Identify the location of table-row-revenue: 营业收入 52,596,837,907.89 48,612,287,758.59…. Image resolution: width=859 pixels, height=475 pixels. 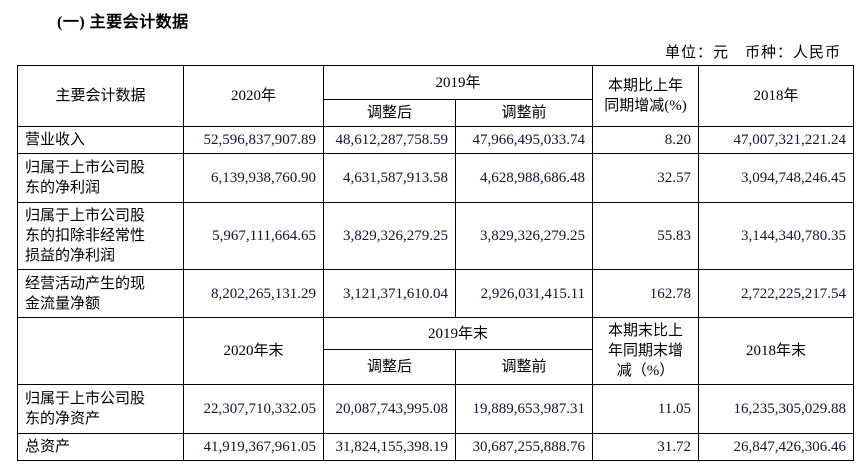
(436, 140).